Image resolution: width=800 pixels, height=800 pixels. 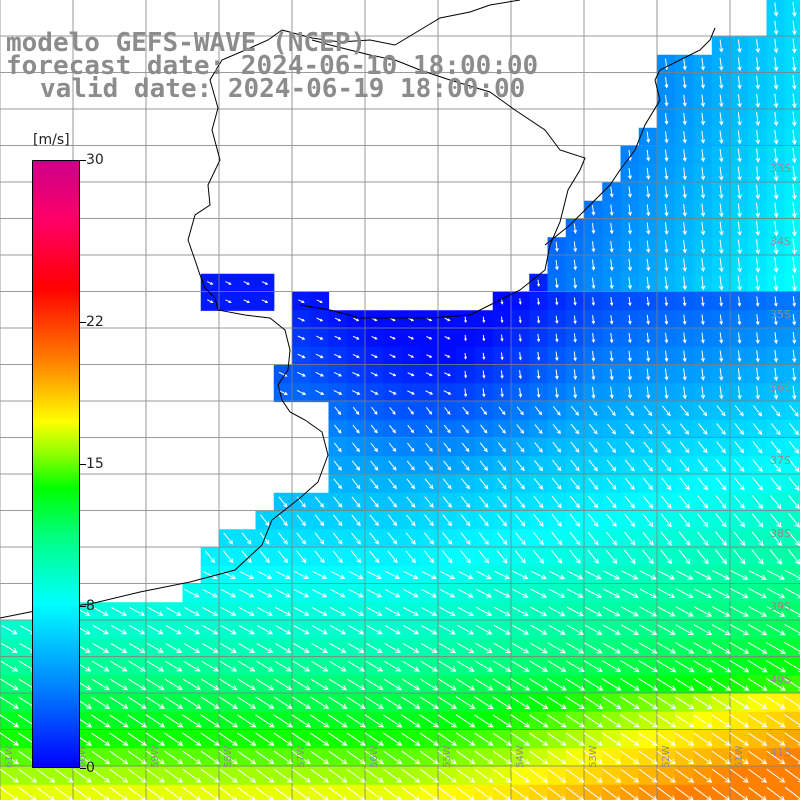 What do you see at coordinates (780, 241) in the screenshot?
I see `latitude-label: 34S` at bounding box center [780, 241].